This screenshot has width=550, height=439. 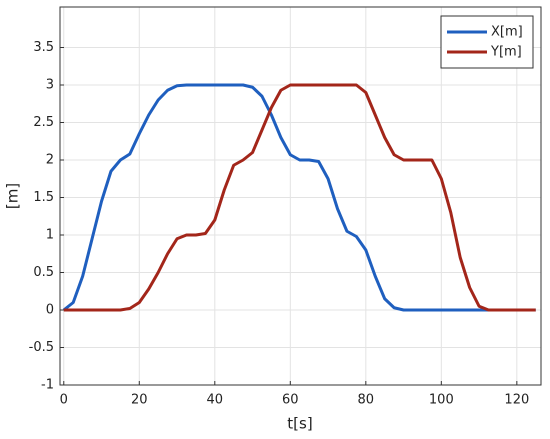 I want to click on y-tick-label: 1.5, so click(x=43, y=197).